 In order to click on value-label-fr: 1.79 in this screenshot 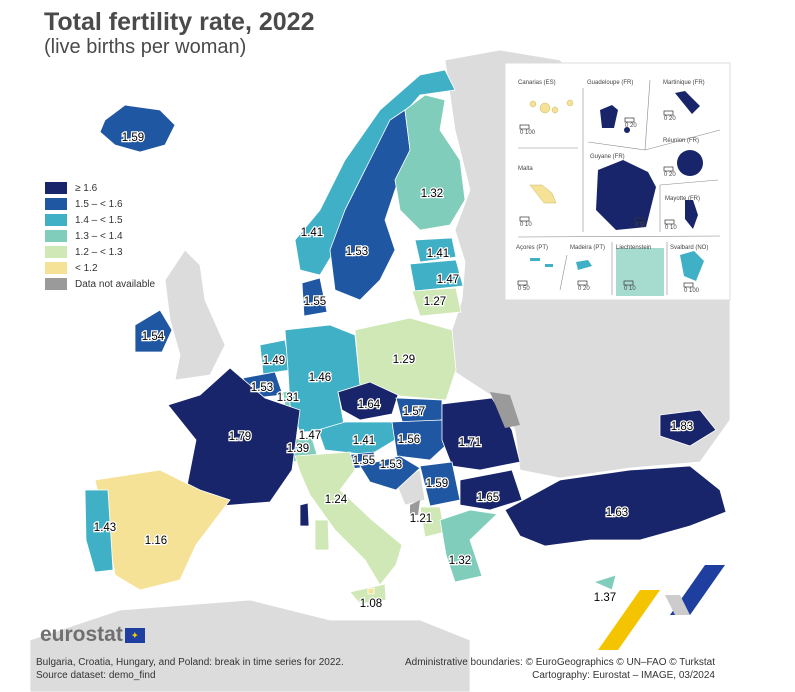, I will do `click(240, 437)`.